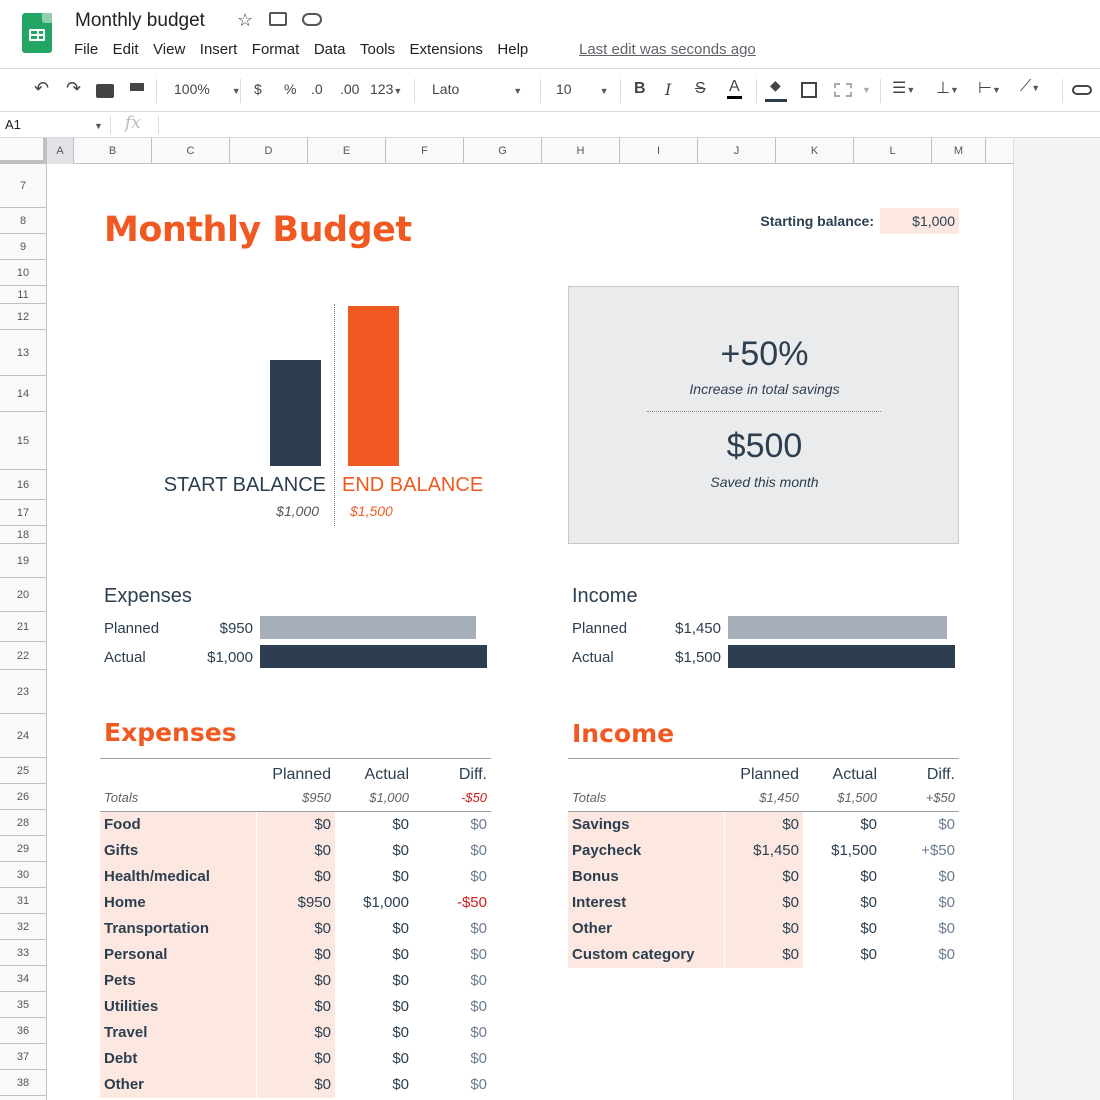  I want to click on expense-category-cell: Home, so click(178, 903).